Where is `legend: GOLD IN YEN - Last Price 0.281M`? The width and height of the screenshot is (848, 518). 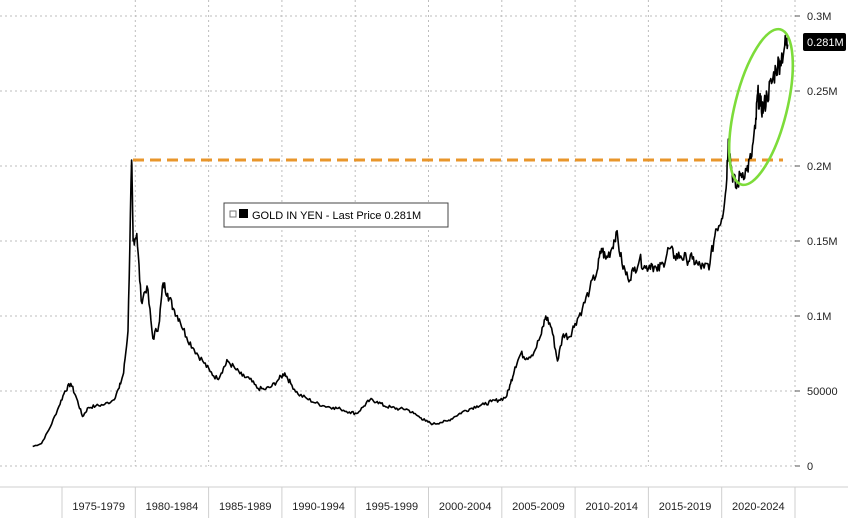 legend: GOLD IN YEN - Last Price 0.281M is located at coordinates (336, 215).